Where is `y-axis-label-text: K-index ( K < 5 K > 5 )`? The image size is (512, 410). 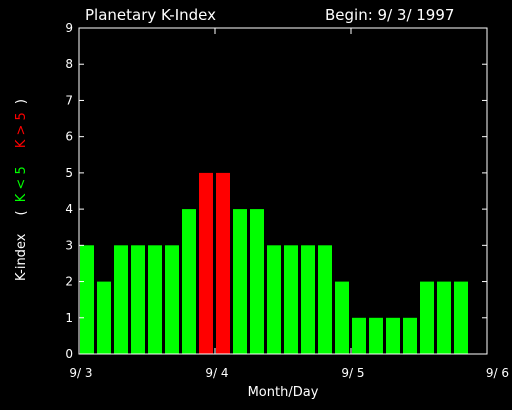 y-axis-label-text: K-index ( K < 5 K > 5 ) is located at coordinates (21, 190).